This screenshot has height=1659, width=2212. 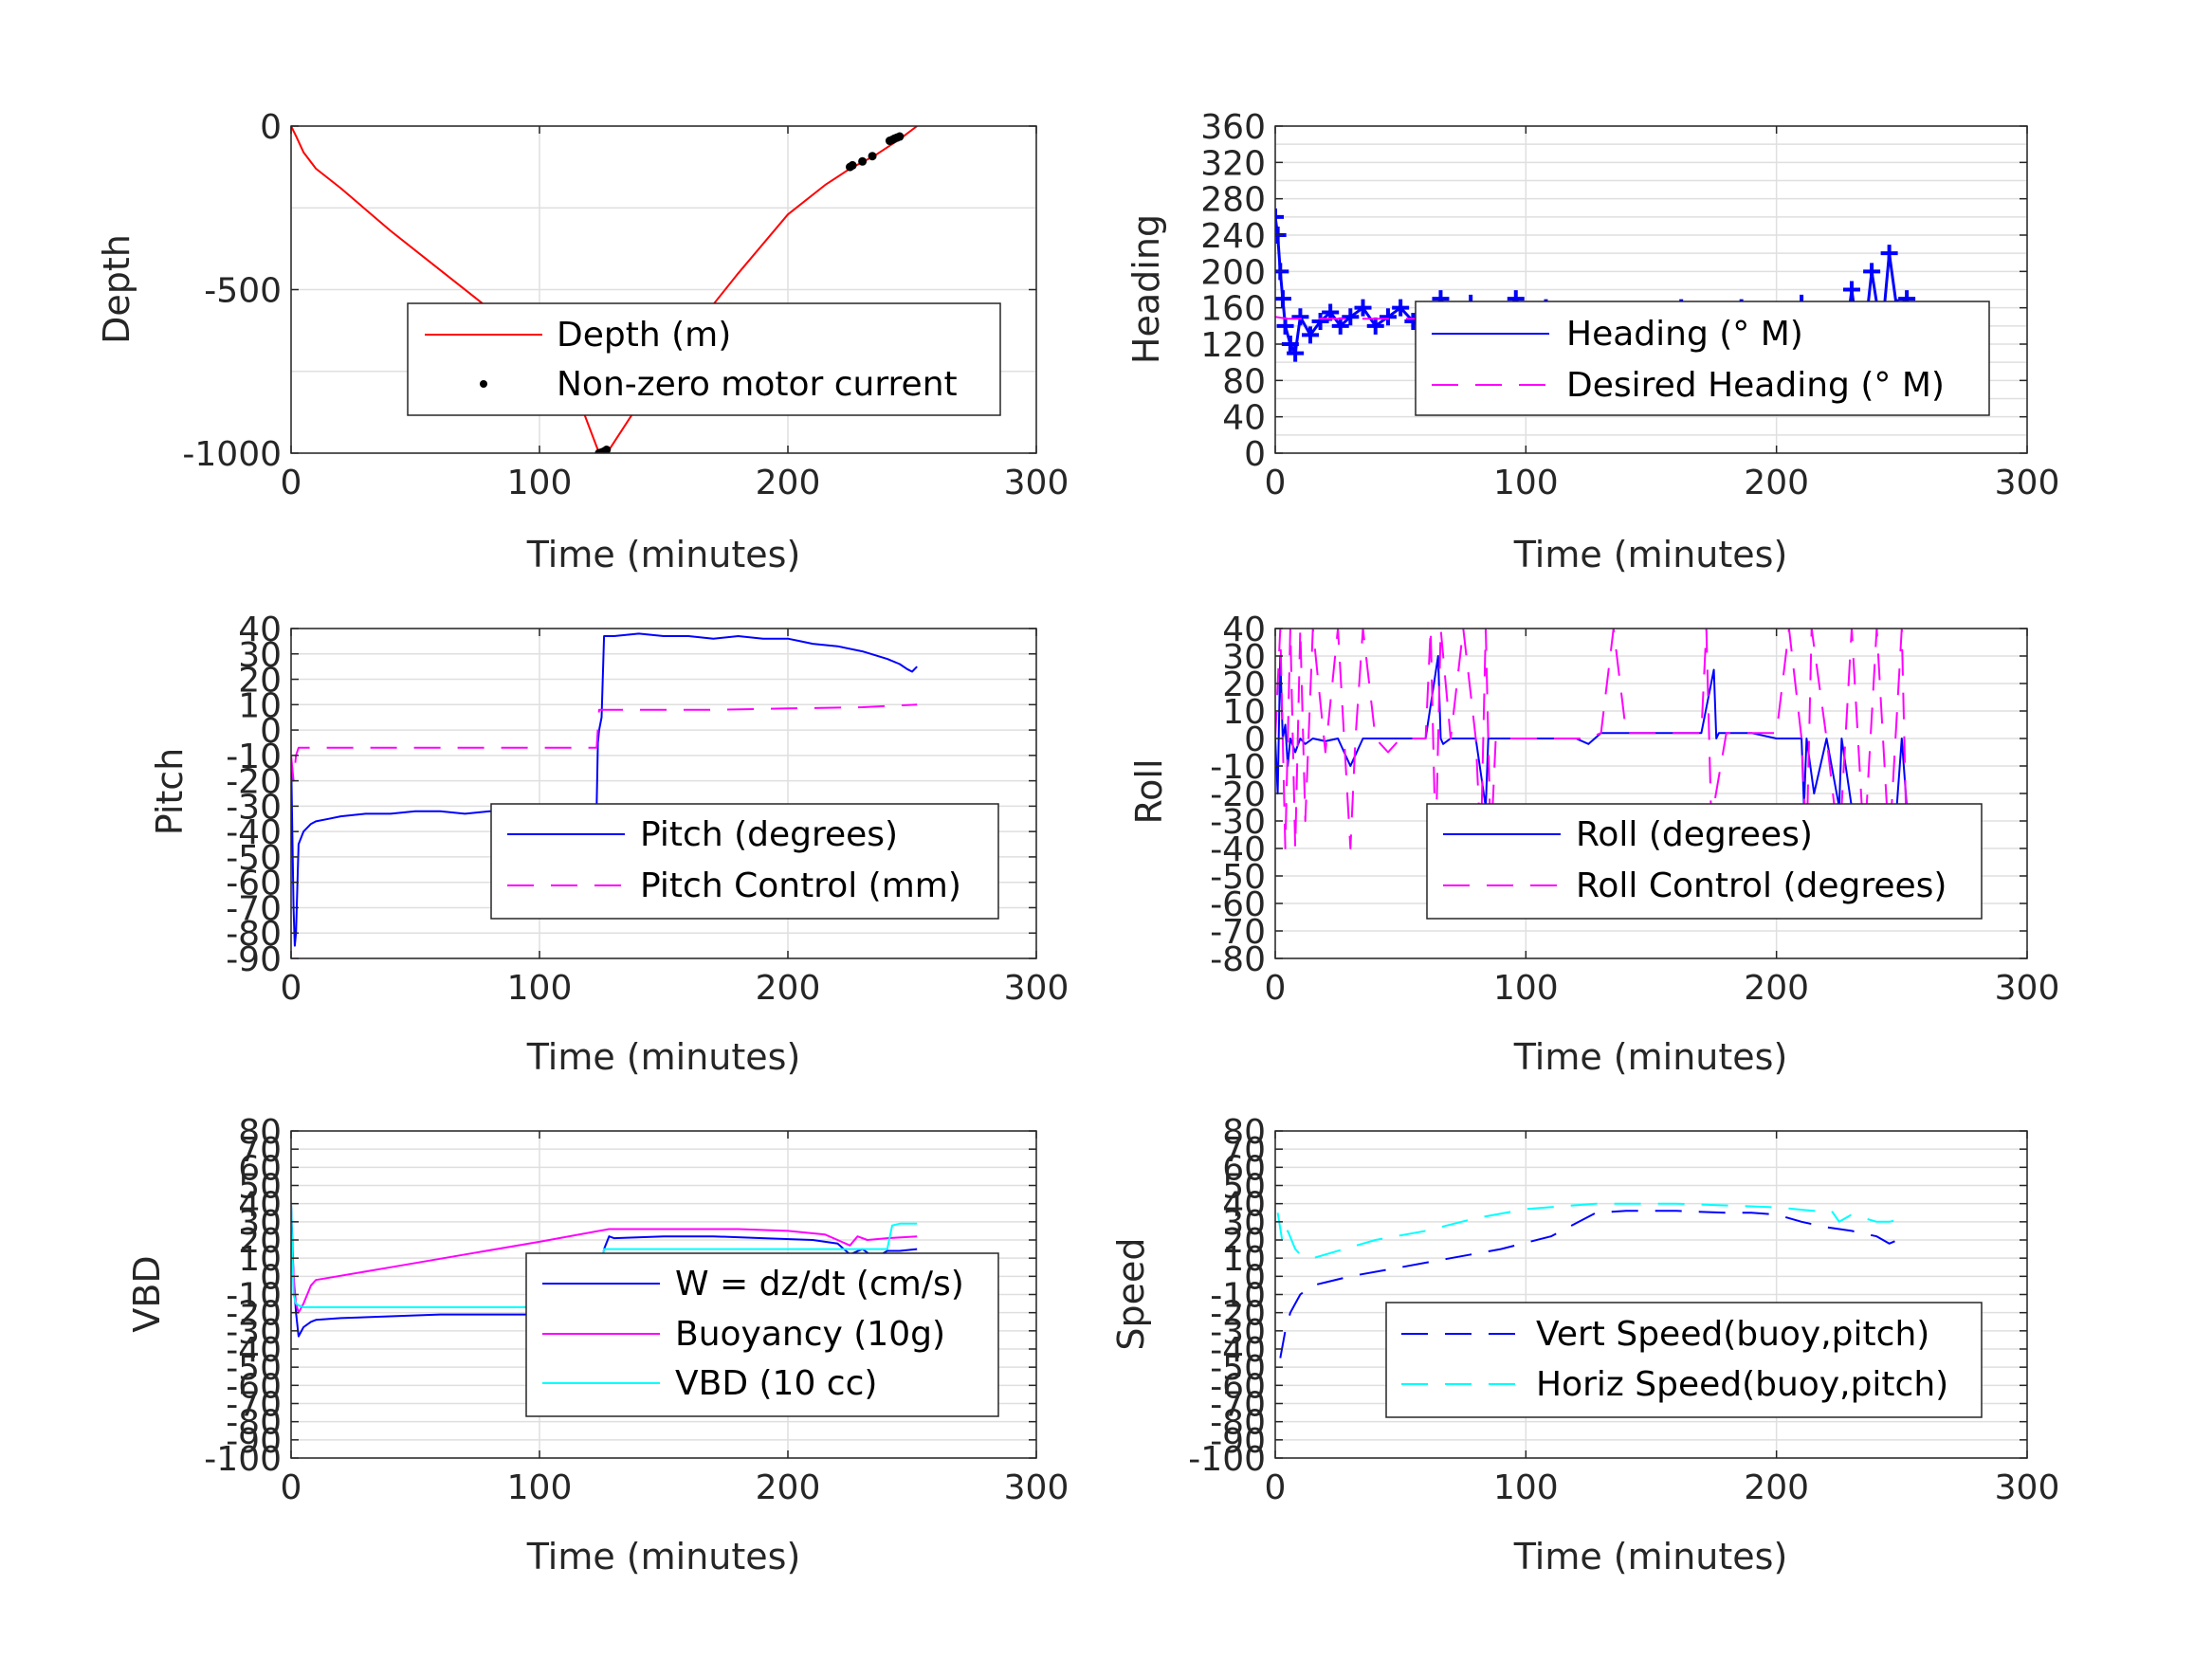 I want to click on roll-legend-label-1: Roll (degrees), so click(x=1694, y=834).